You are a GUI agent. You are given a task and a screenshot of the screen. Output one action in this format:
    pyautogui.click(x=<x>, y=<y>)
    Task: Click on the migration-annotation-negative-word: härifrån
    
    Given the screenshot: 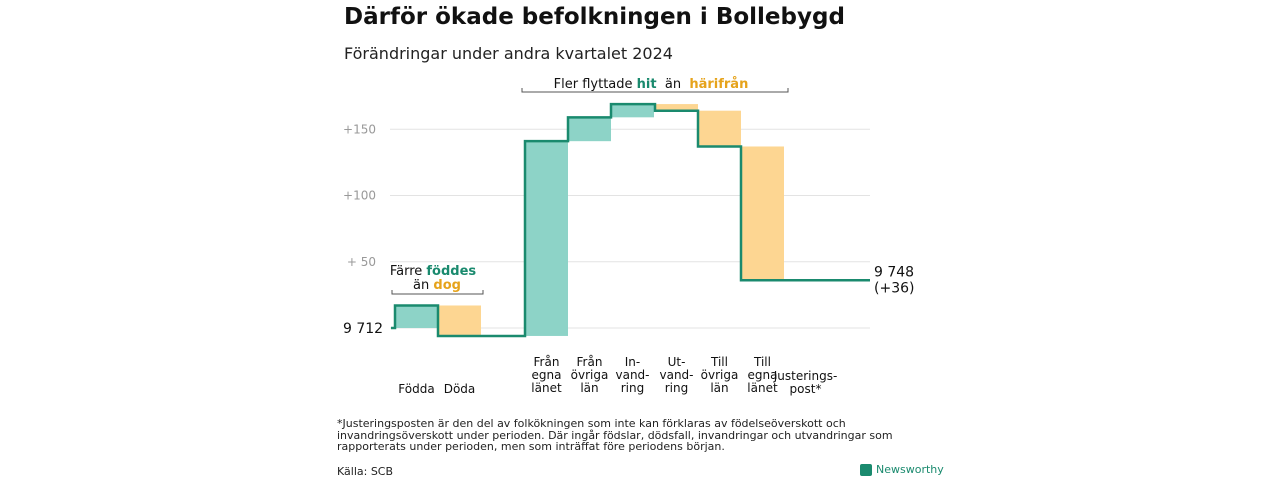 What is the action you would take?
    pyautogui.click(x=718, y=84)
    